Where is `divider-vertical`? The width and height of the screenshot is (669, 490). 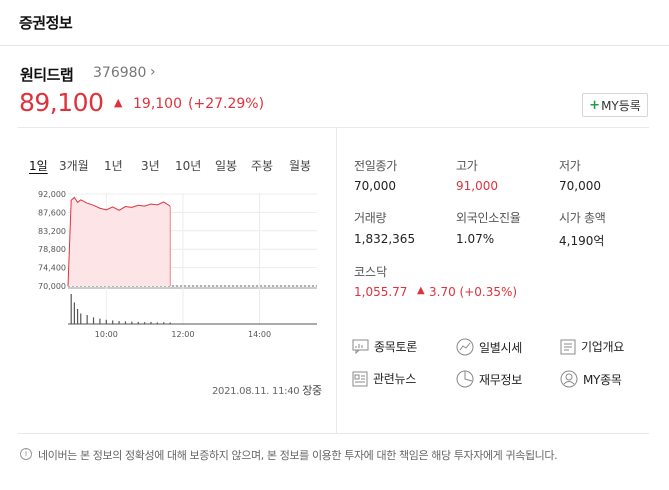
divider-vertical is located at coordinates (336, 280).